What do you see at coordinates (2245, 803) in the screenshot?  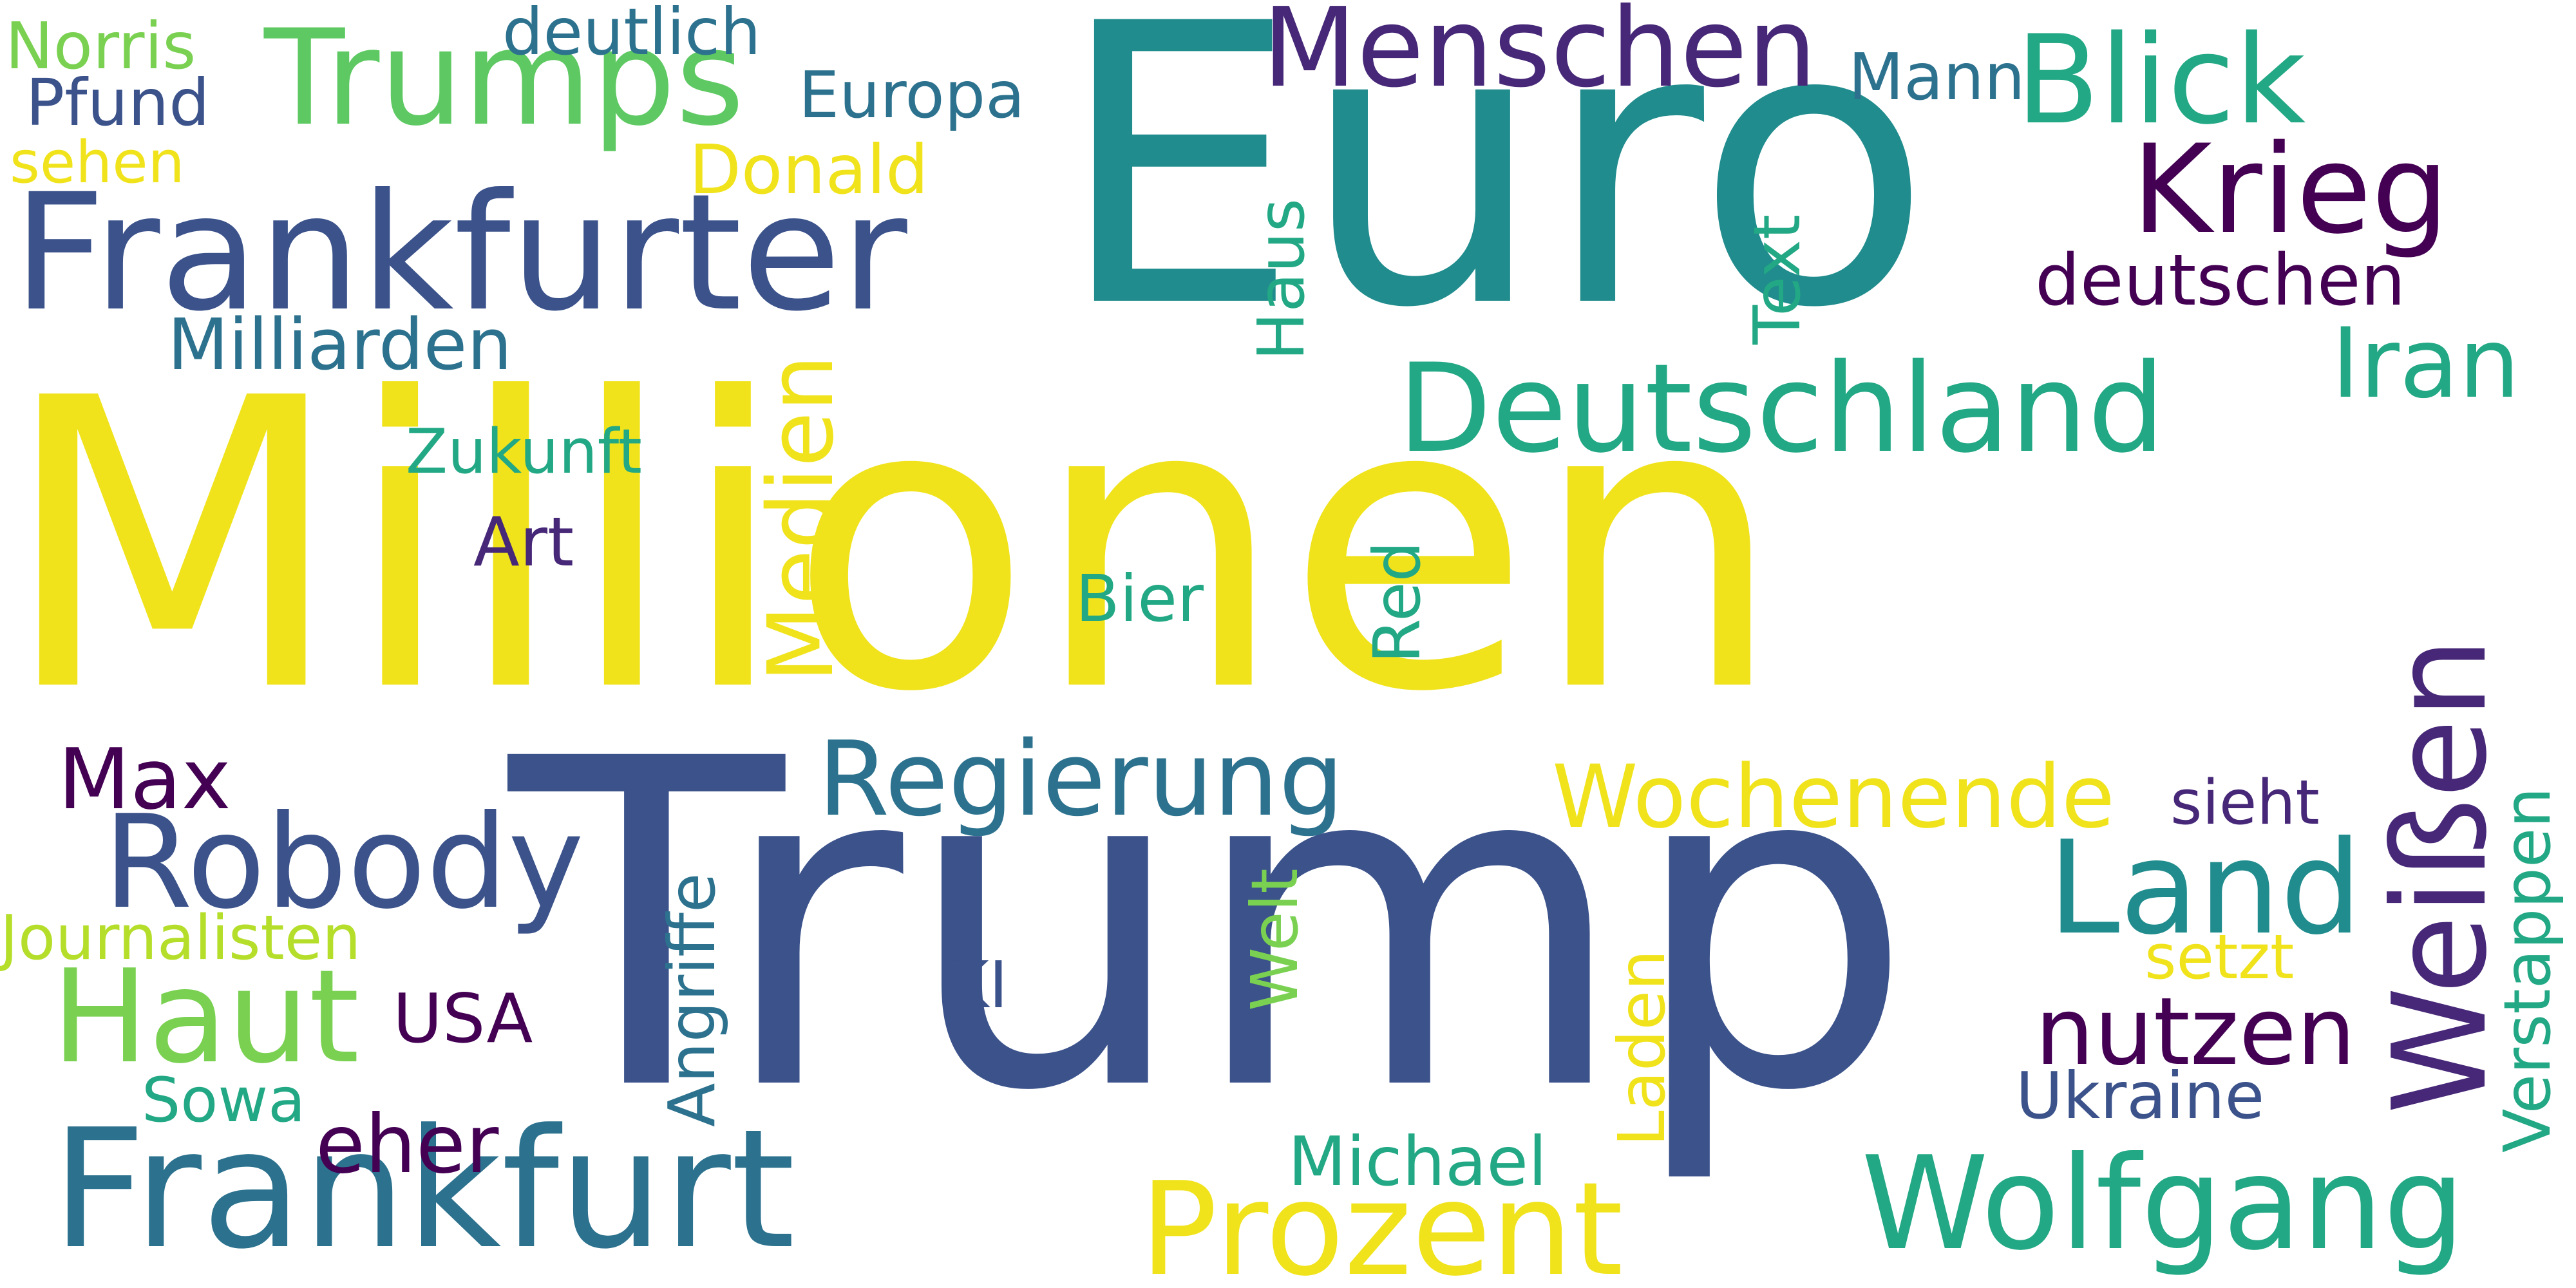 I see `word-sieht: sieht` at bounding box center [2245, 803].